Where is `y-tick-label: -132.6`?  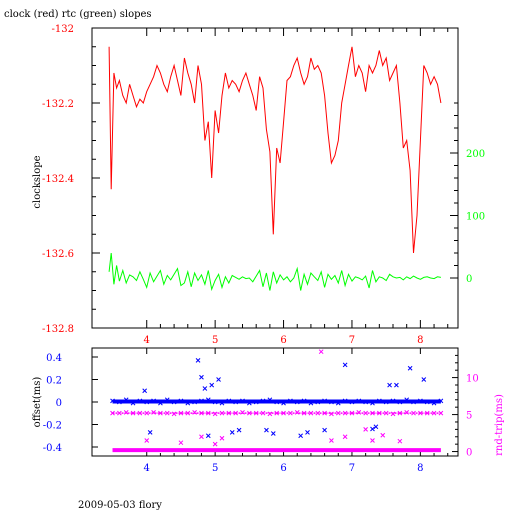 y-tick-label: -132.6 is located at coordinates (58, 254).